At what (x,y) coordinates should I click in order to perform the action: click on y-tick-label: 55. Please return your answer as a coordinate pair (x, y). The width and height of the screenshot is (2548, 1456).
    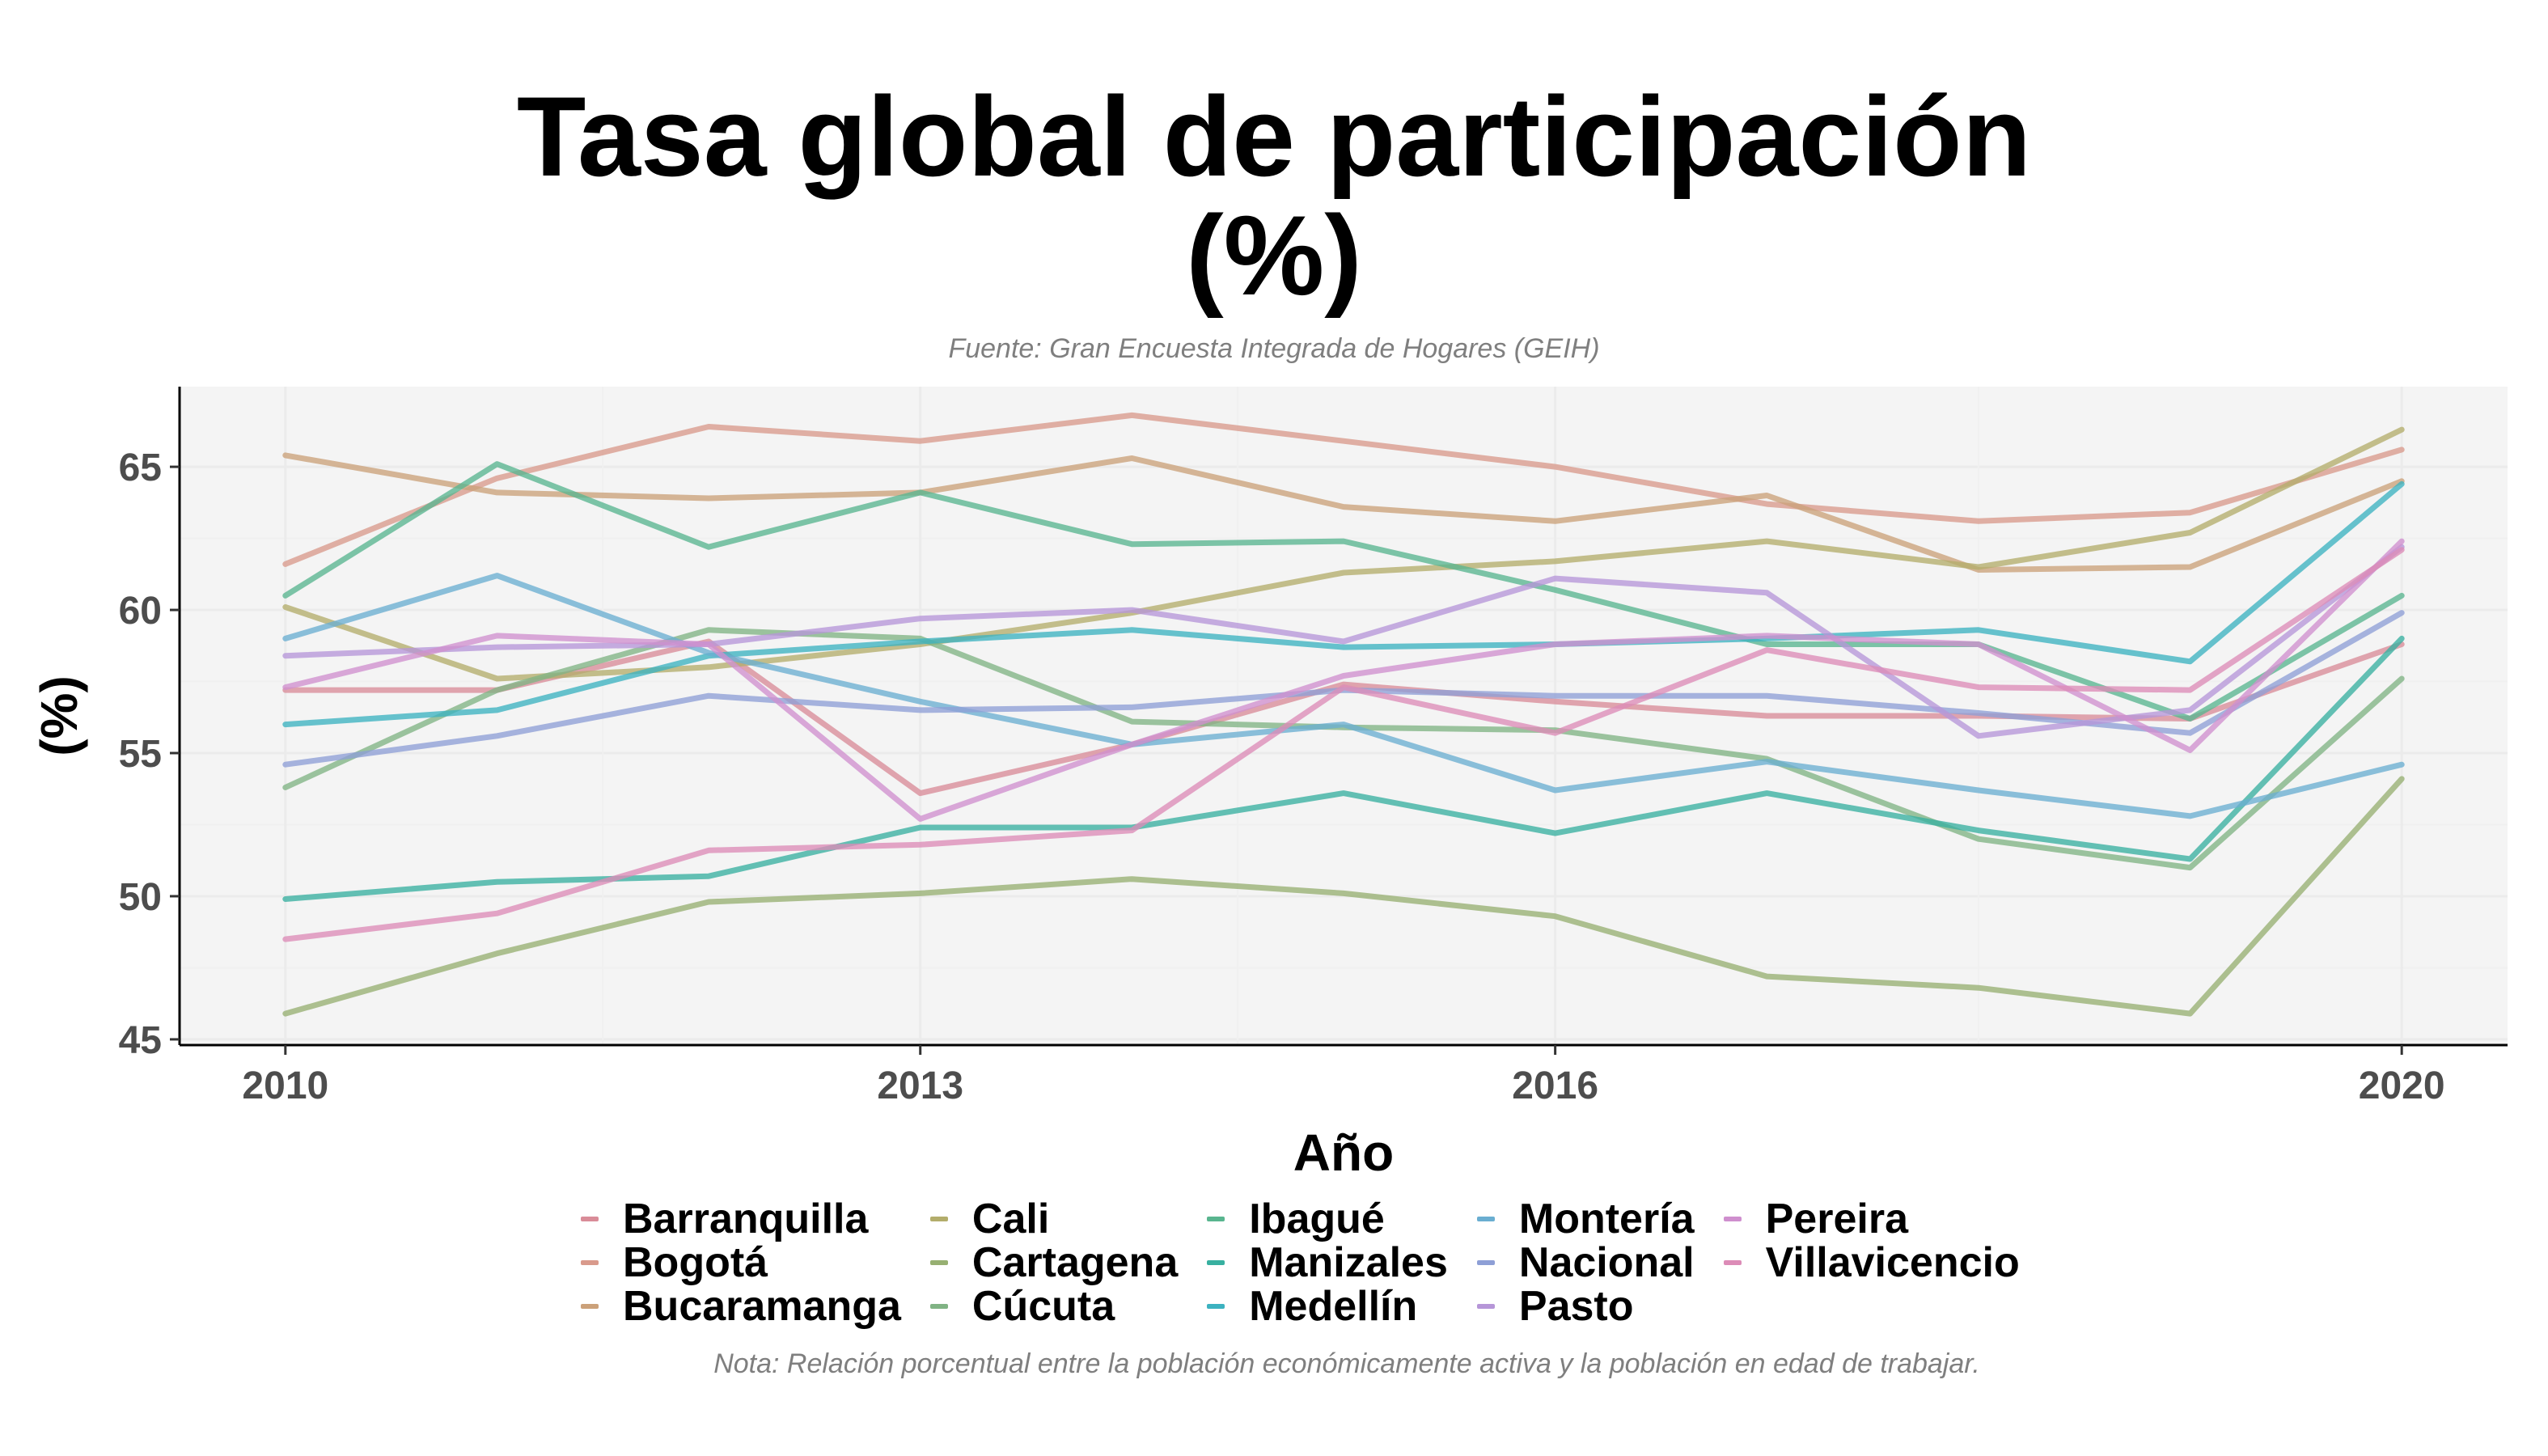
    Looking at the image, I should click on (140, 754).